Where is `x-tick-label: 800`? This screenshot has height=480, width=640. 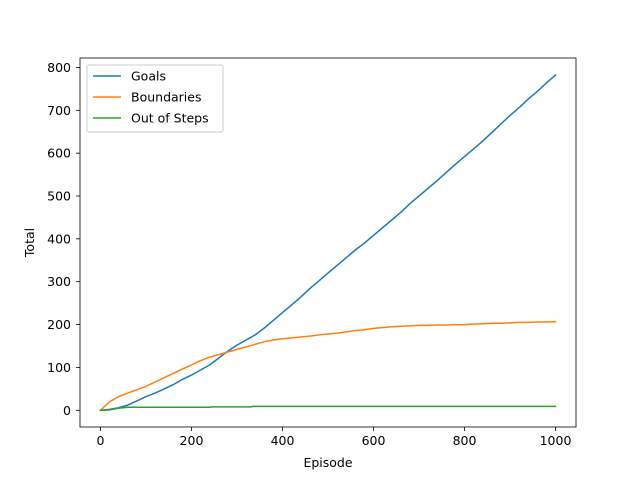
x-tick-label: 800 is located at coordinates (465, 440).